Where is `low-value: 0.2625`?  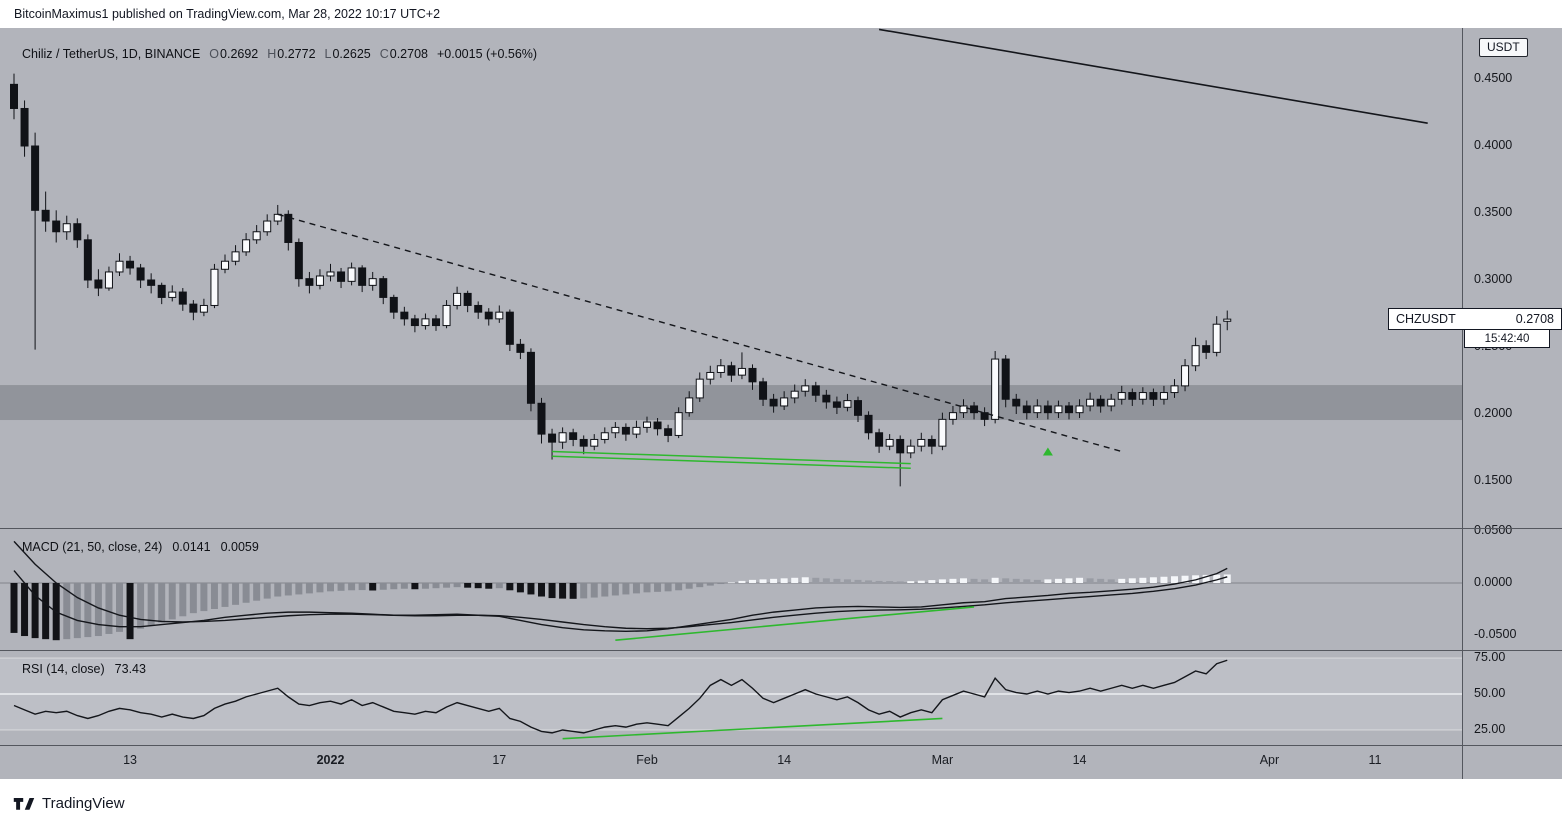 low-value: 0.2625 is located at coordinates (351, 54).